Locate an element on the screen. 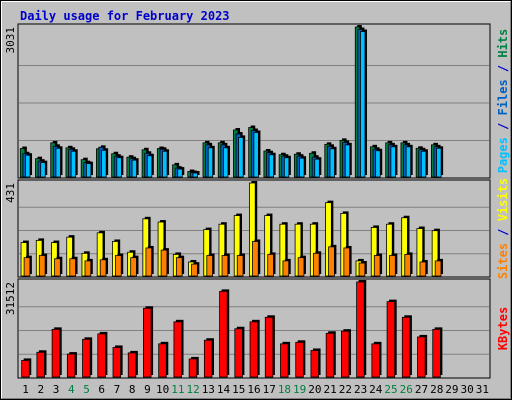 The image size is (512, 400). x-tick-label-day-16: 16 is located at coordinates (253, 389).